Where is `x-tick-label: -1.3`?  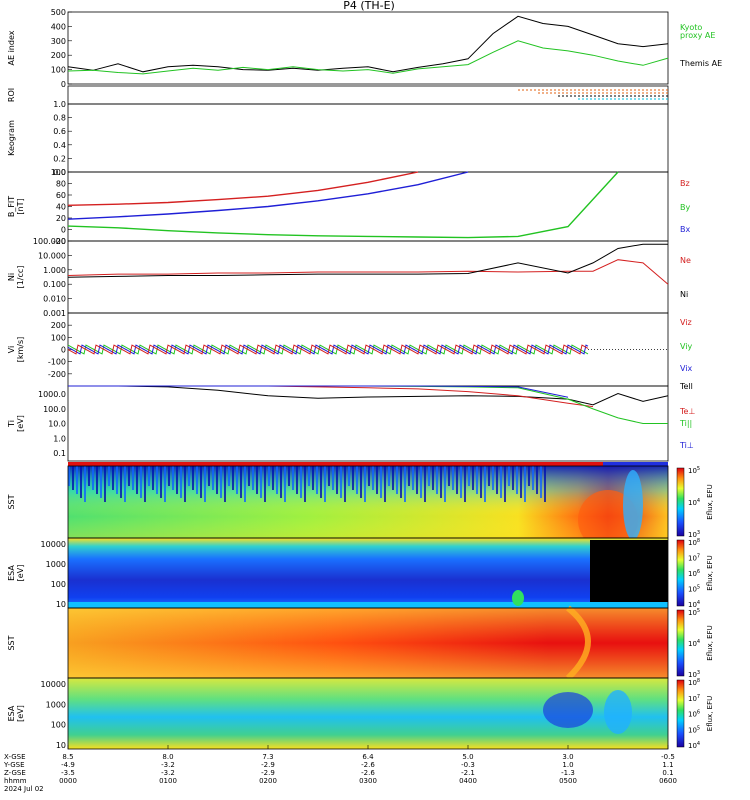
x-tick-label: -1.3 is located at coordinates (568, 773).